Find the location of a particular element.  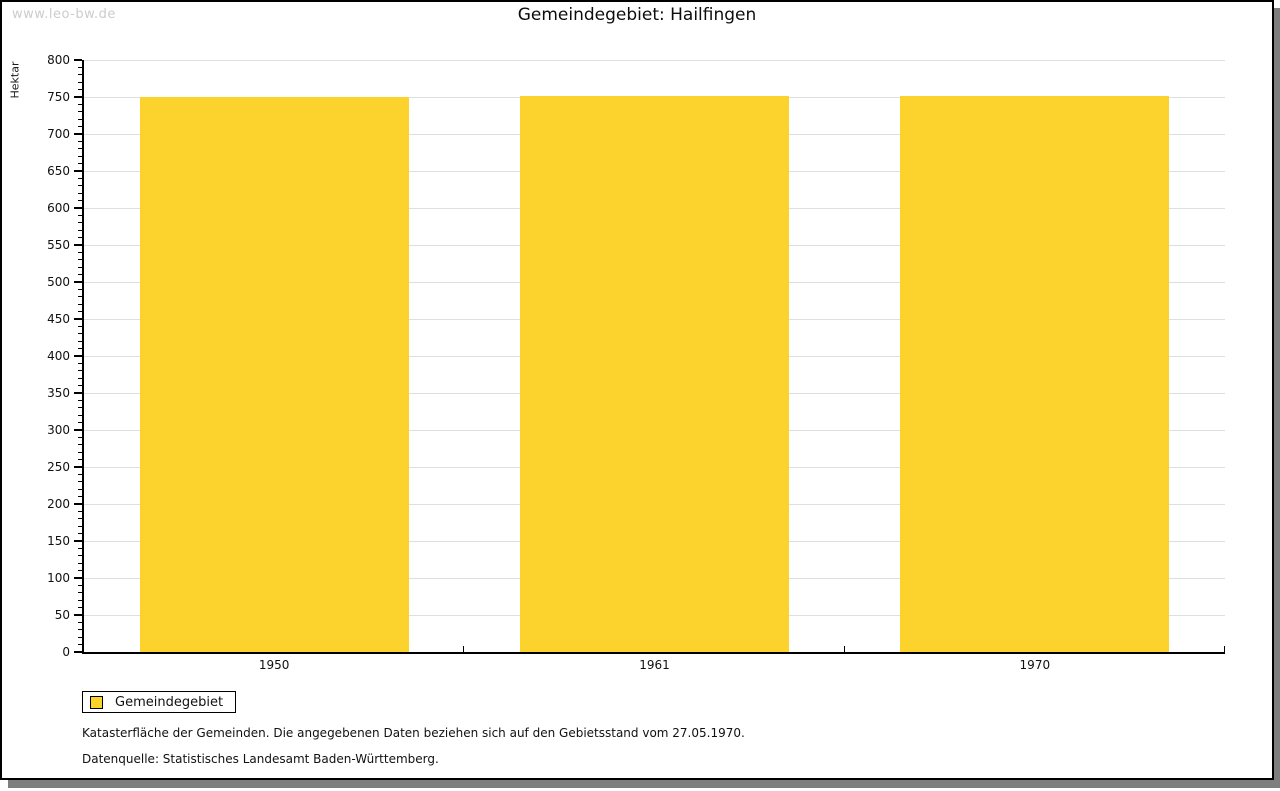

legend-label: Gemeindegebiet is located at coordinates (169, 702).